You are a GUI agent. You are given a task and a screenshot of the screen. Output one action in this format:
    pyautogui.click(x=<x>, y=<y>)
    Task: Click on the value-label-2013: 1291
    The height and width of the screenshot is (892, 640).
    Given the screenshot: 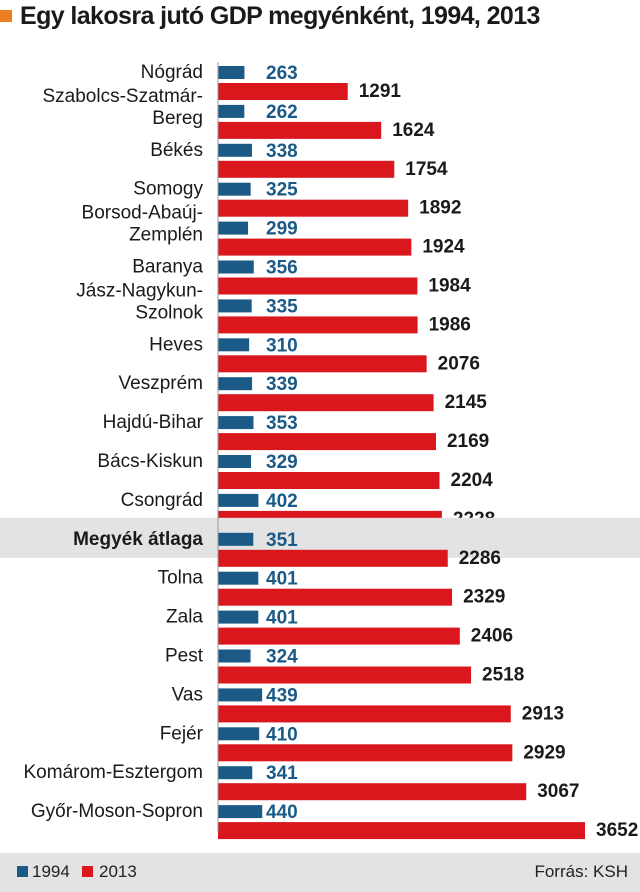 What is the action you would take?
    pyautogui.click(x=380, y=91)
    